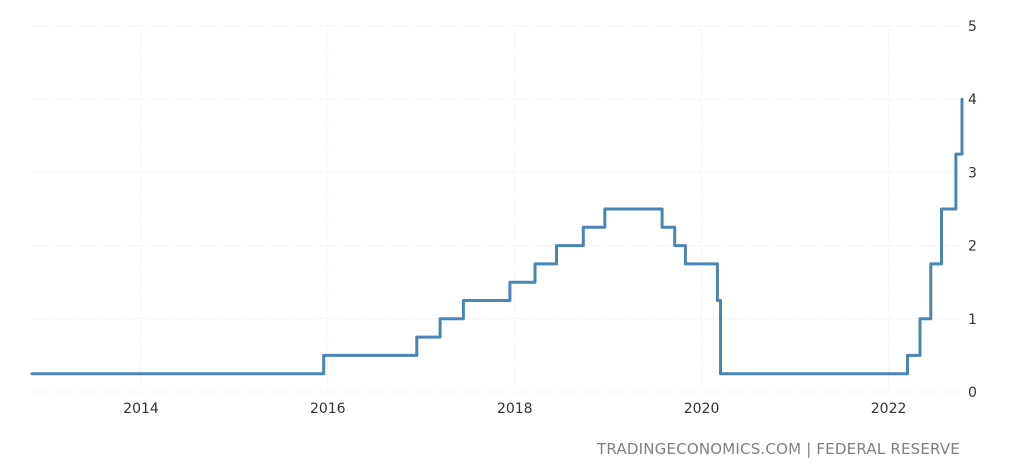  I want to click on y-tick-label: 4, so click(972, 100).